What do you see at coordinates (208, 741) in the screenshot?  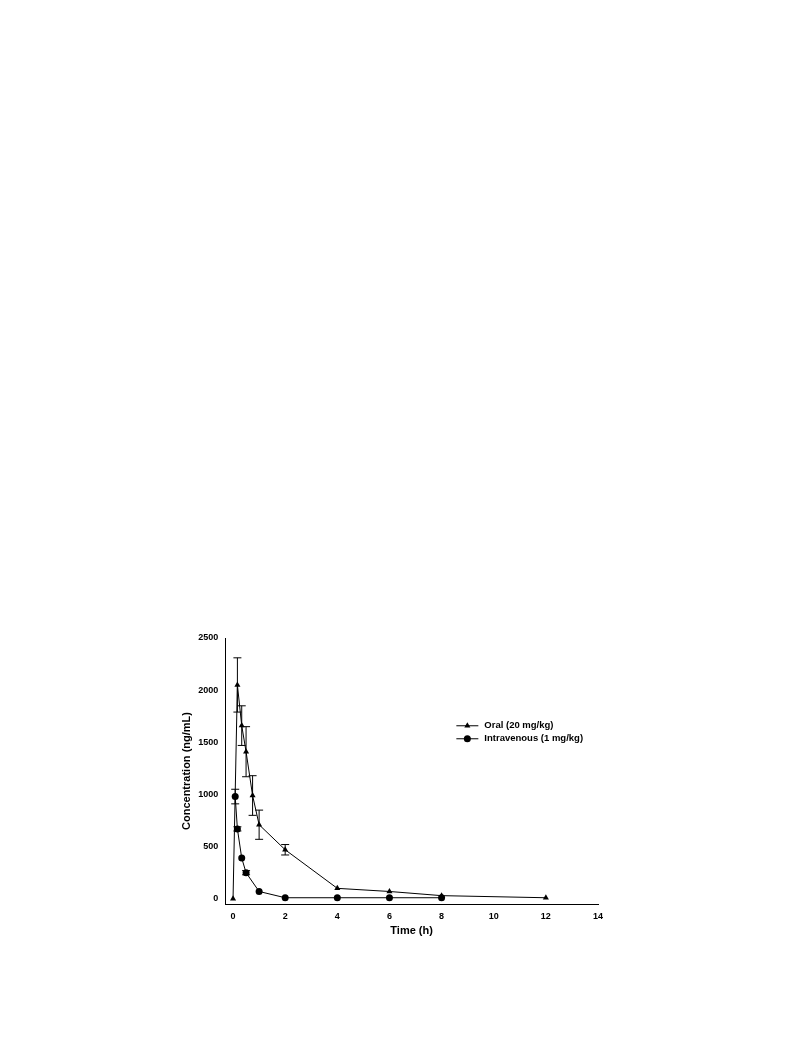 I see `y-tick-label: 1500` at bounding box center [208, 741].